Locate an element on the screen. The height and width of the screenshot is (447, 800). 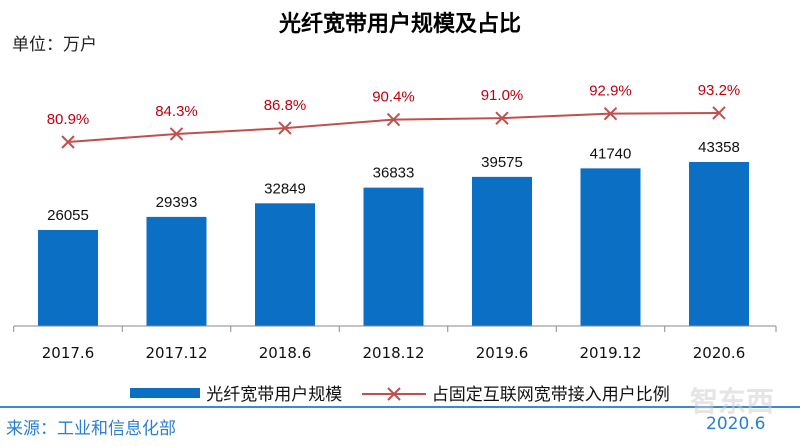
bar-label: 29393 is located at coordinates (177, 202).